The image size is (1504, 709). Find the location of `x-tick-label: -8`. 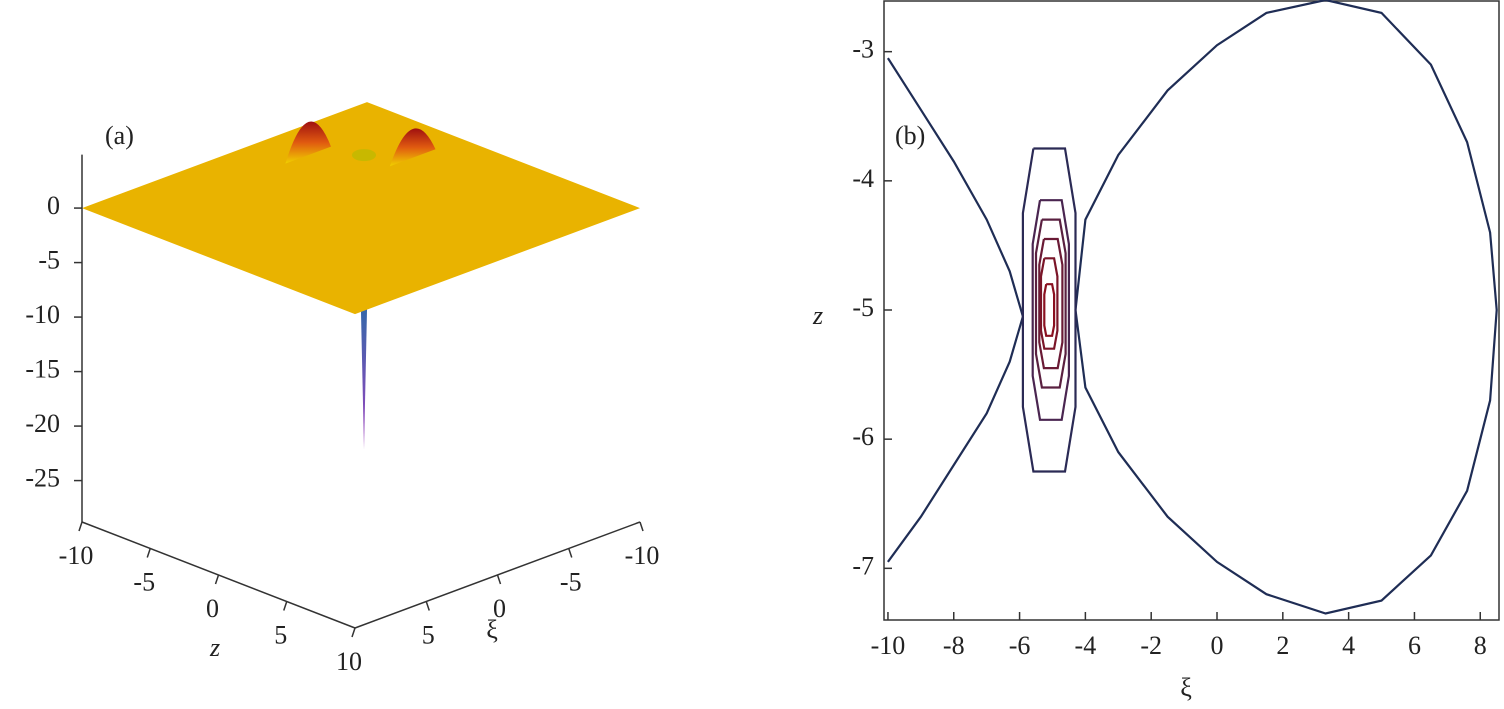

x-tick-label: -8 is located at coordinates (954, 645).